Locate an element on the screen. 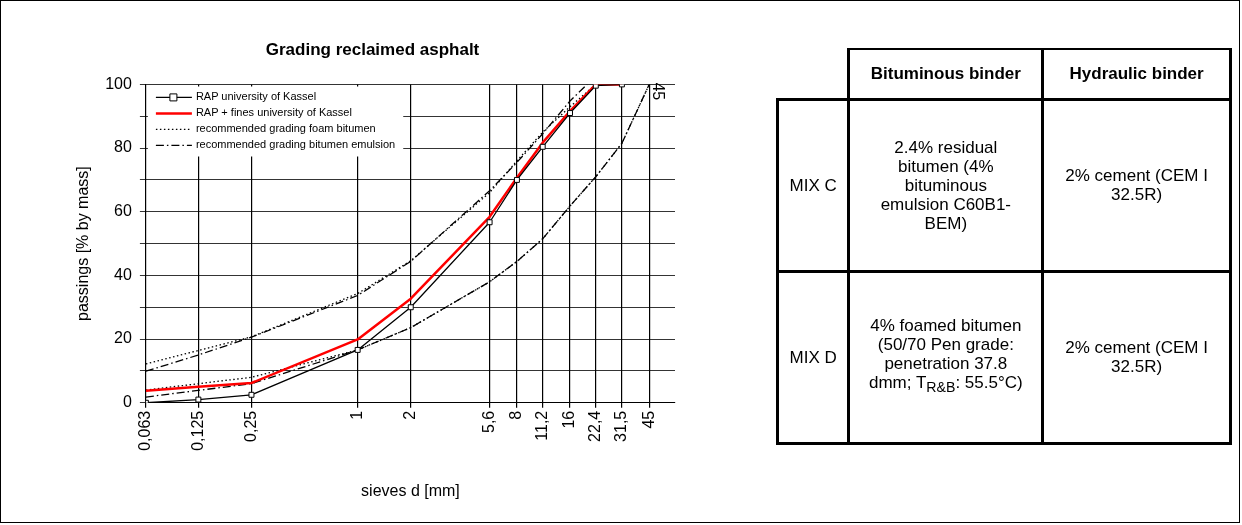  x-tick-label: 31,5 is located at coordinates (621, 426).